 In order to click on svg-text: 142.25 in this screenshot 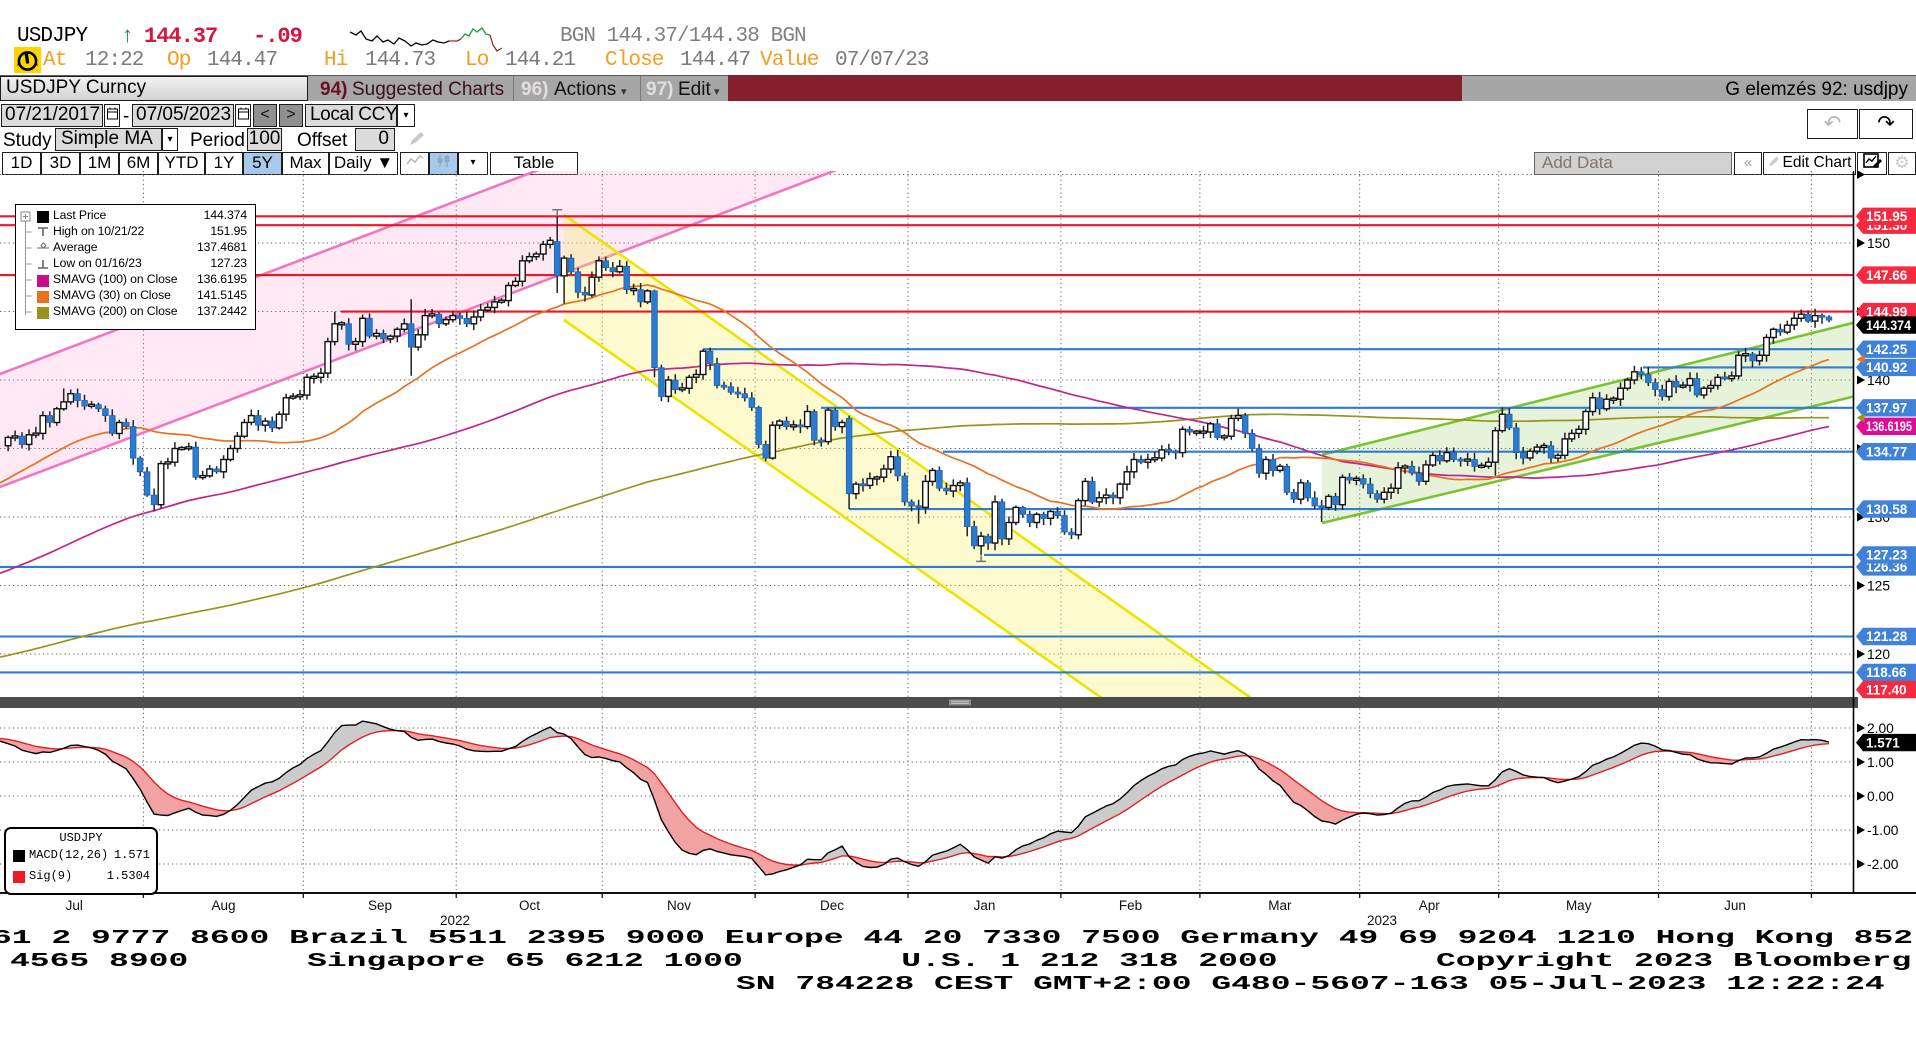, I will do `click(1887, 349)`.